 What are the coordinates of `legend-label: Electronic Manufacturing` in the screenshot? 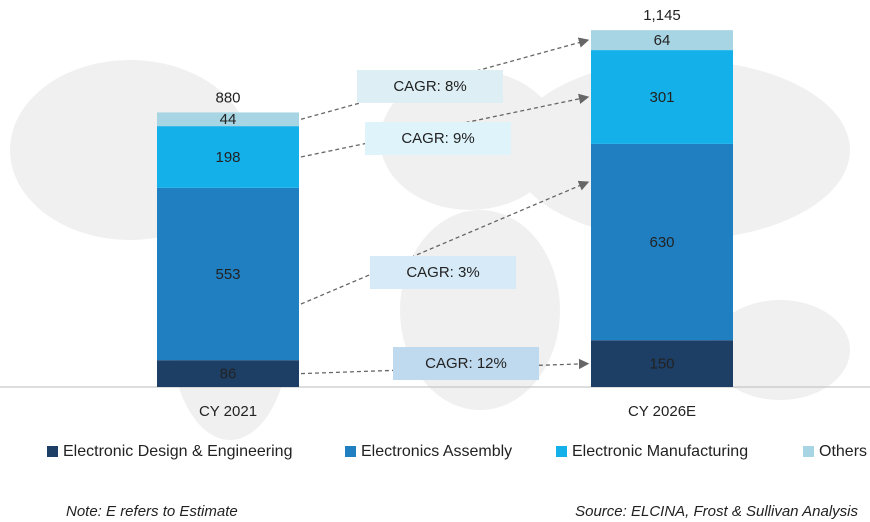 It's located at (660, 451).